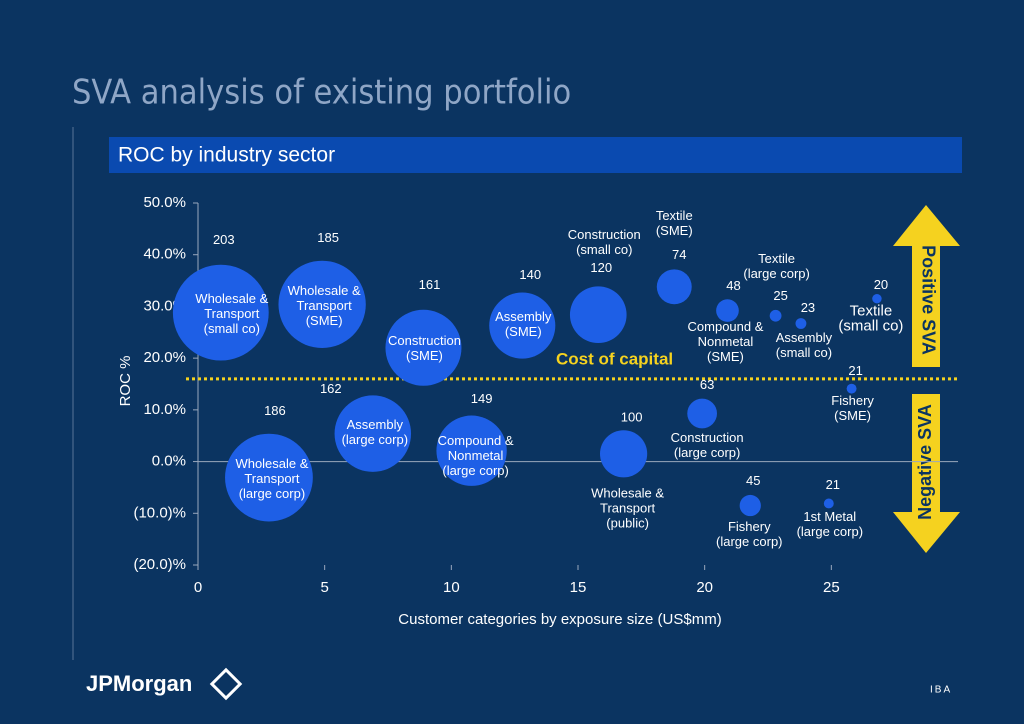 This screenshot has width=1024, height=724. I want to click on positive-arrow, so click(926, 286).